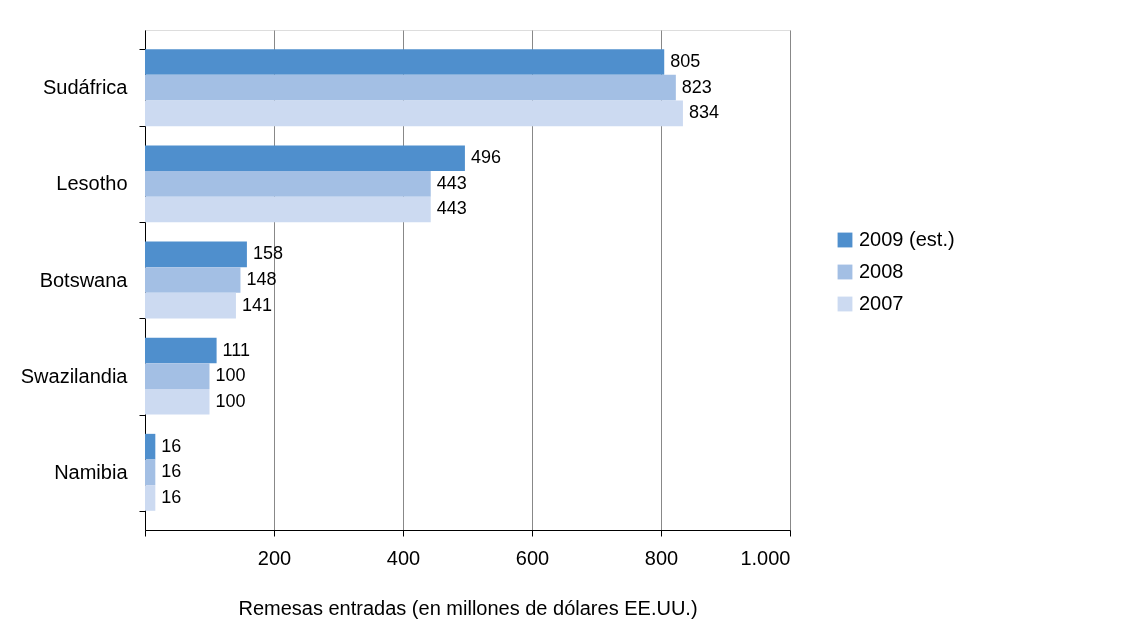  I want to click on x-tick-label: 800, so click(661, 557).